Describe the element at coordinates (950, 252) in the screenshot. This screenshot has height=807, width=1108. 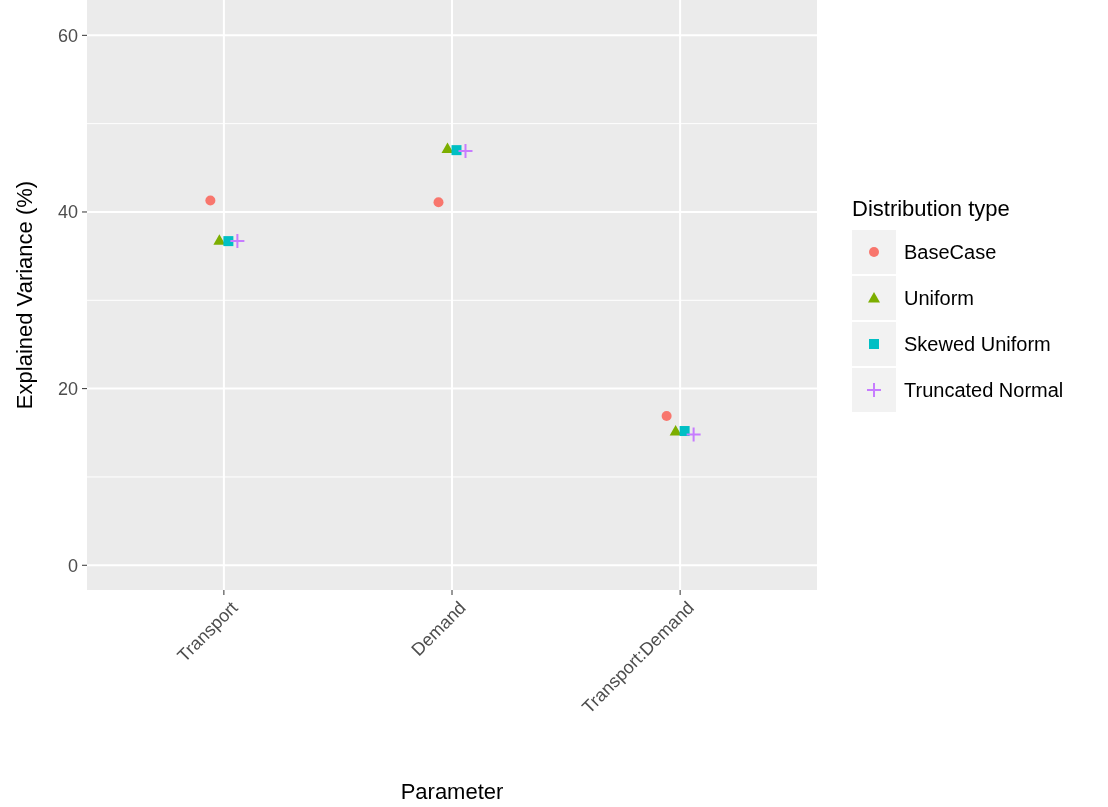
I see `legend-label: BaseCase` at that location.